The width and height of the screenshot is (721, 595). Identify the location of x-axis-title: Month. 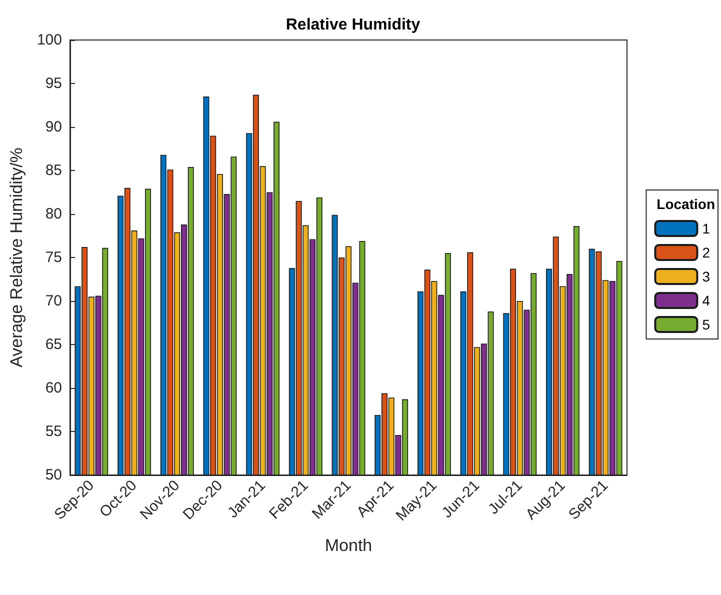
(348, 545).